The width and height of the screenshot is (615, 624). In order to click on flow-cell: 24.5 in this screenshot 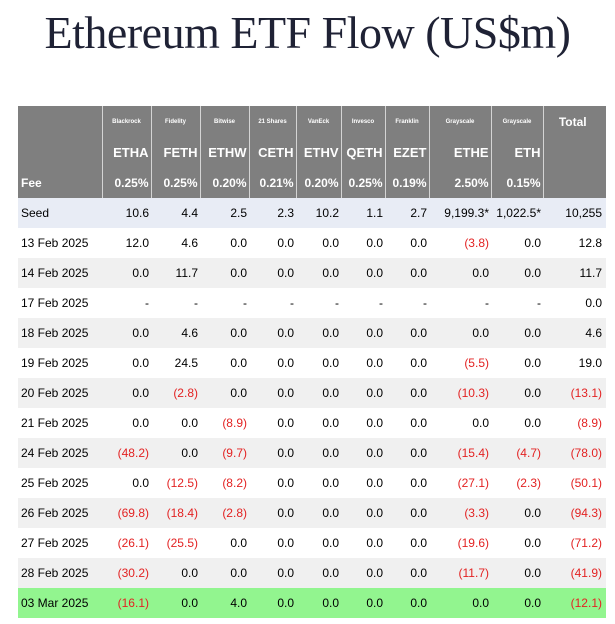, I will do `click(175, 363)`.